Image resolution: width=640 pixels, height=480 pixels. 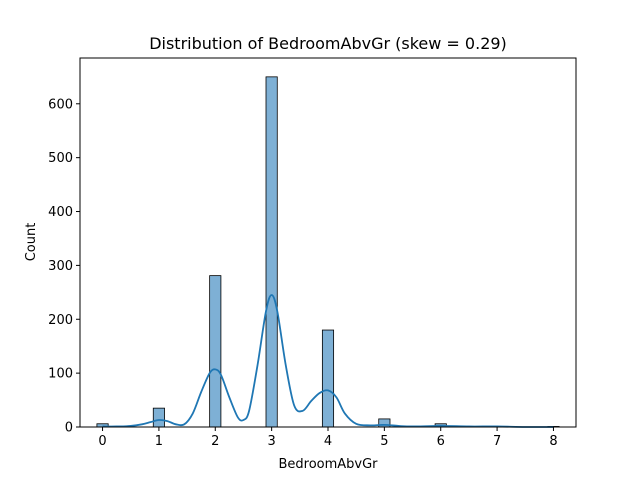 I want to click on x-tick-label: 8, so click(x=553, y=441).